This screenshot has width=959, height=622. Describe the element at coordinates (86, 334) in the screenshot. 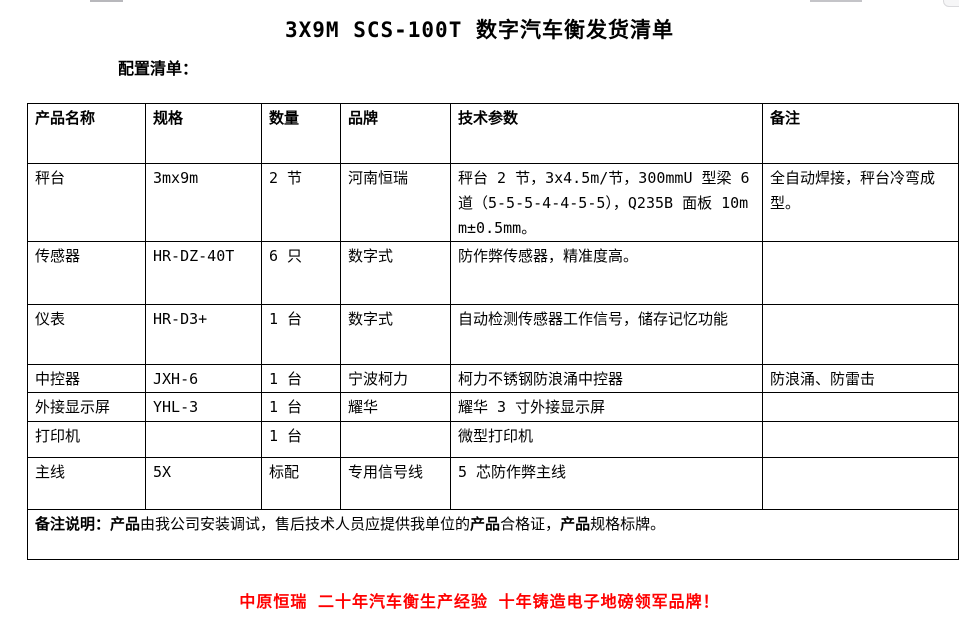

I see `cell-product-name: 仪表` at that location.